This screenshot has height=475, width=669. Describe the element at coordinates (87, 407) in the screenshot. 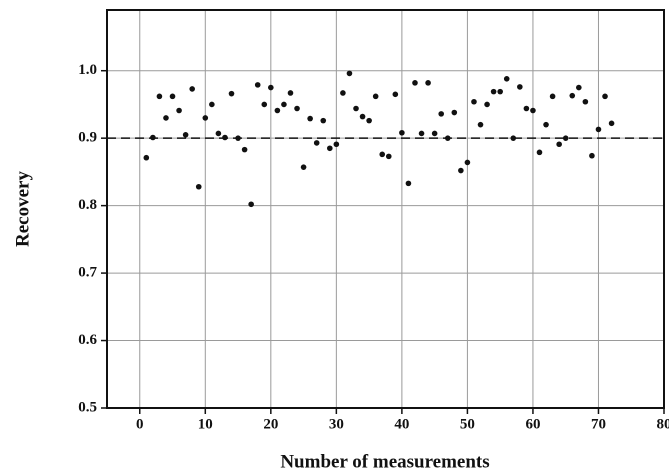

I see `y-tick-label: 0.5` at that location.